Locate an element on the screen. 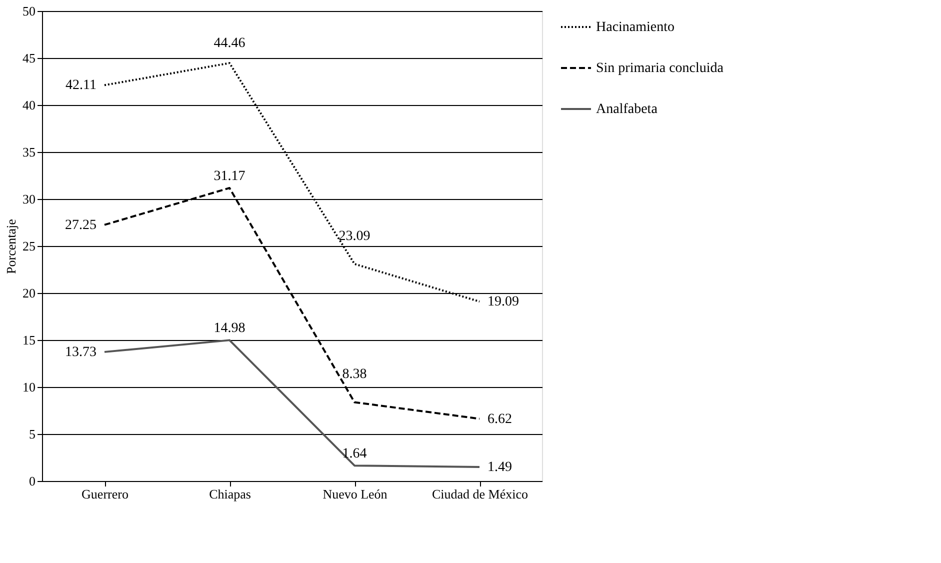  data-label: 27.25 is located at coordinates (80, 225).